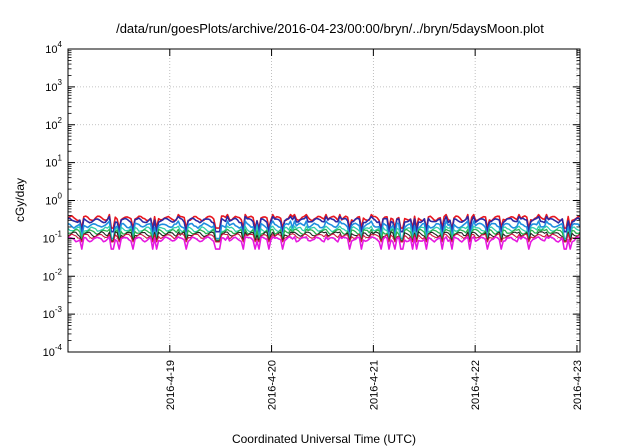  I want to click on y-tick-label: 10³, so click(53, 86).